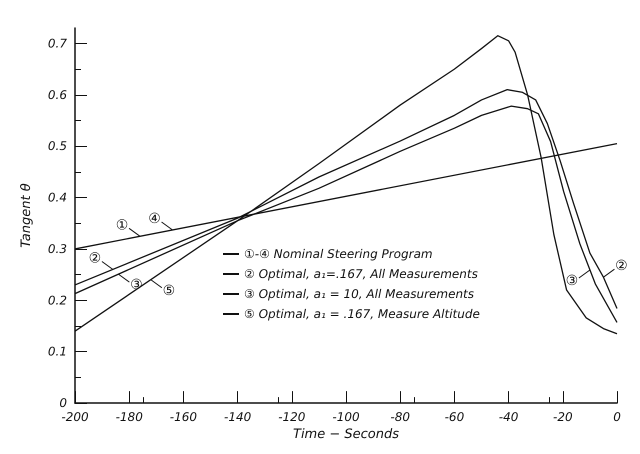  What do you see at coordinates (169, 290) in the screenshot?
I see `annotation: ⑤` at bounding box center [169, 290].